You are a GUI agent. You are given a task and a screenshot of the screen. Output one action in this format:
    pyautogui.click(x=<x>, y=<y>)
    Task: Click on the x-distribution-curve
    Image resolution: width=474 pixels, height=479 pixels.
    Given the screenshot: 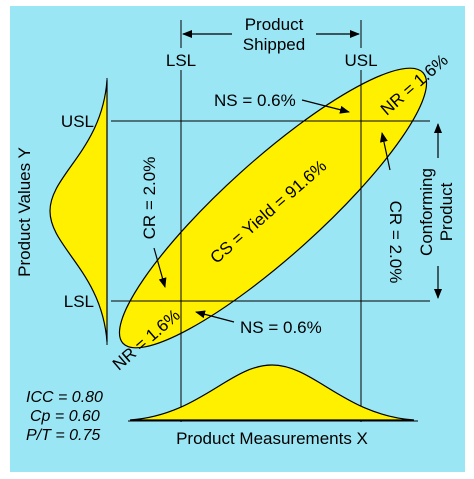 What is the action you would take?
    pyautogui.click(x=272, y=392)
    